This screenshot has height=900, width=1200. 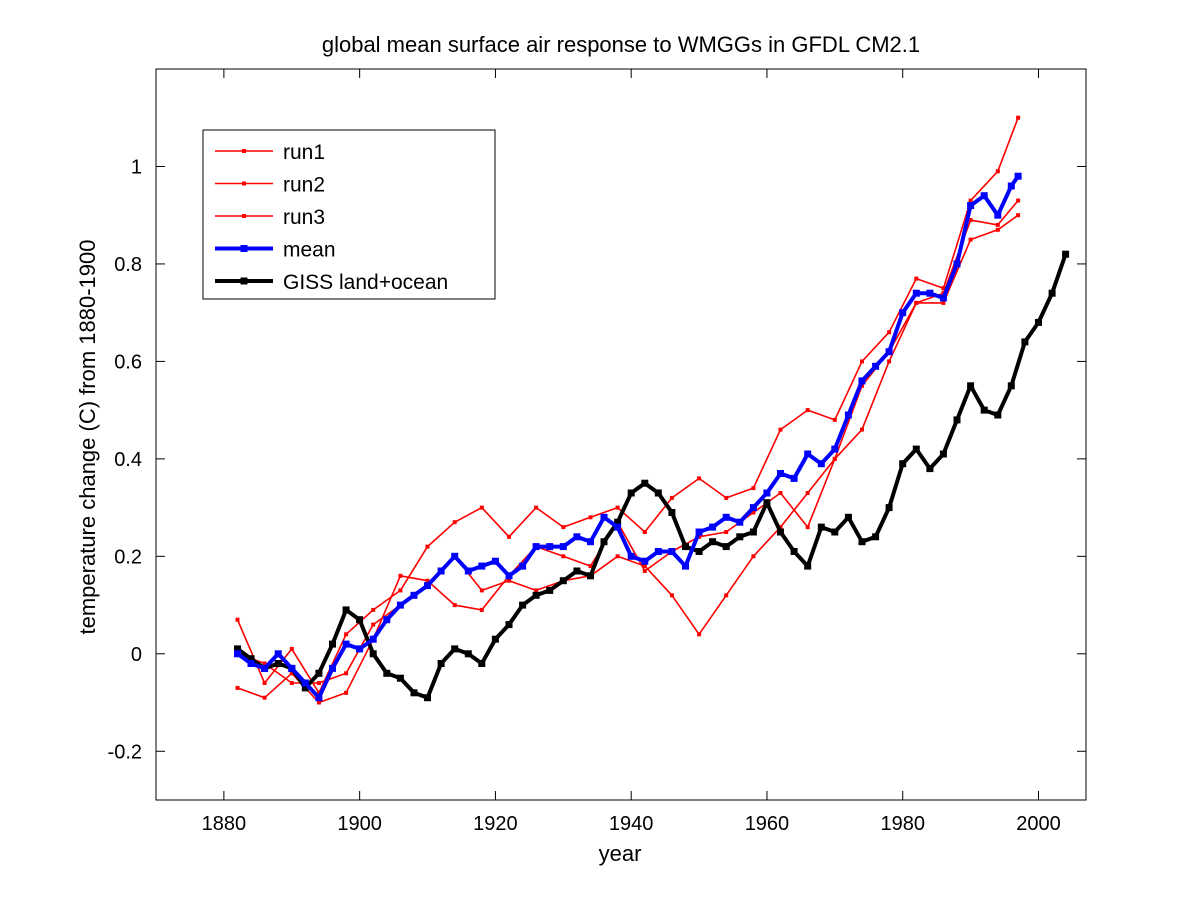 What do you see at coordinates (87, 437) in the screenshot?
I see `y-axis-label: temperature change (C) from 1880-1900` at bounding box center [87, 437].